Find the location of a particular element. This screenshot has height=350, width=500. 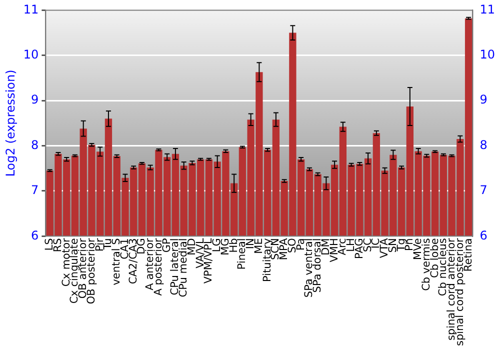

y-tick-label: 6 is located at coordinates (35, 235).